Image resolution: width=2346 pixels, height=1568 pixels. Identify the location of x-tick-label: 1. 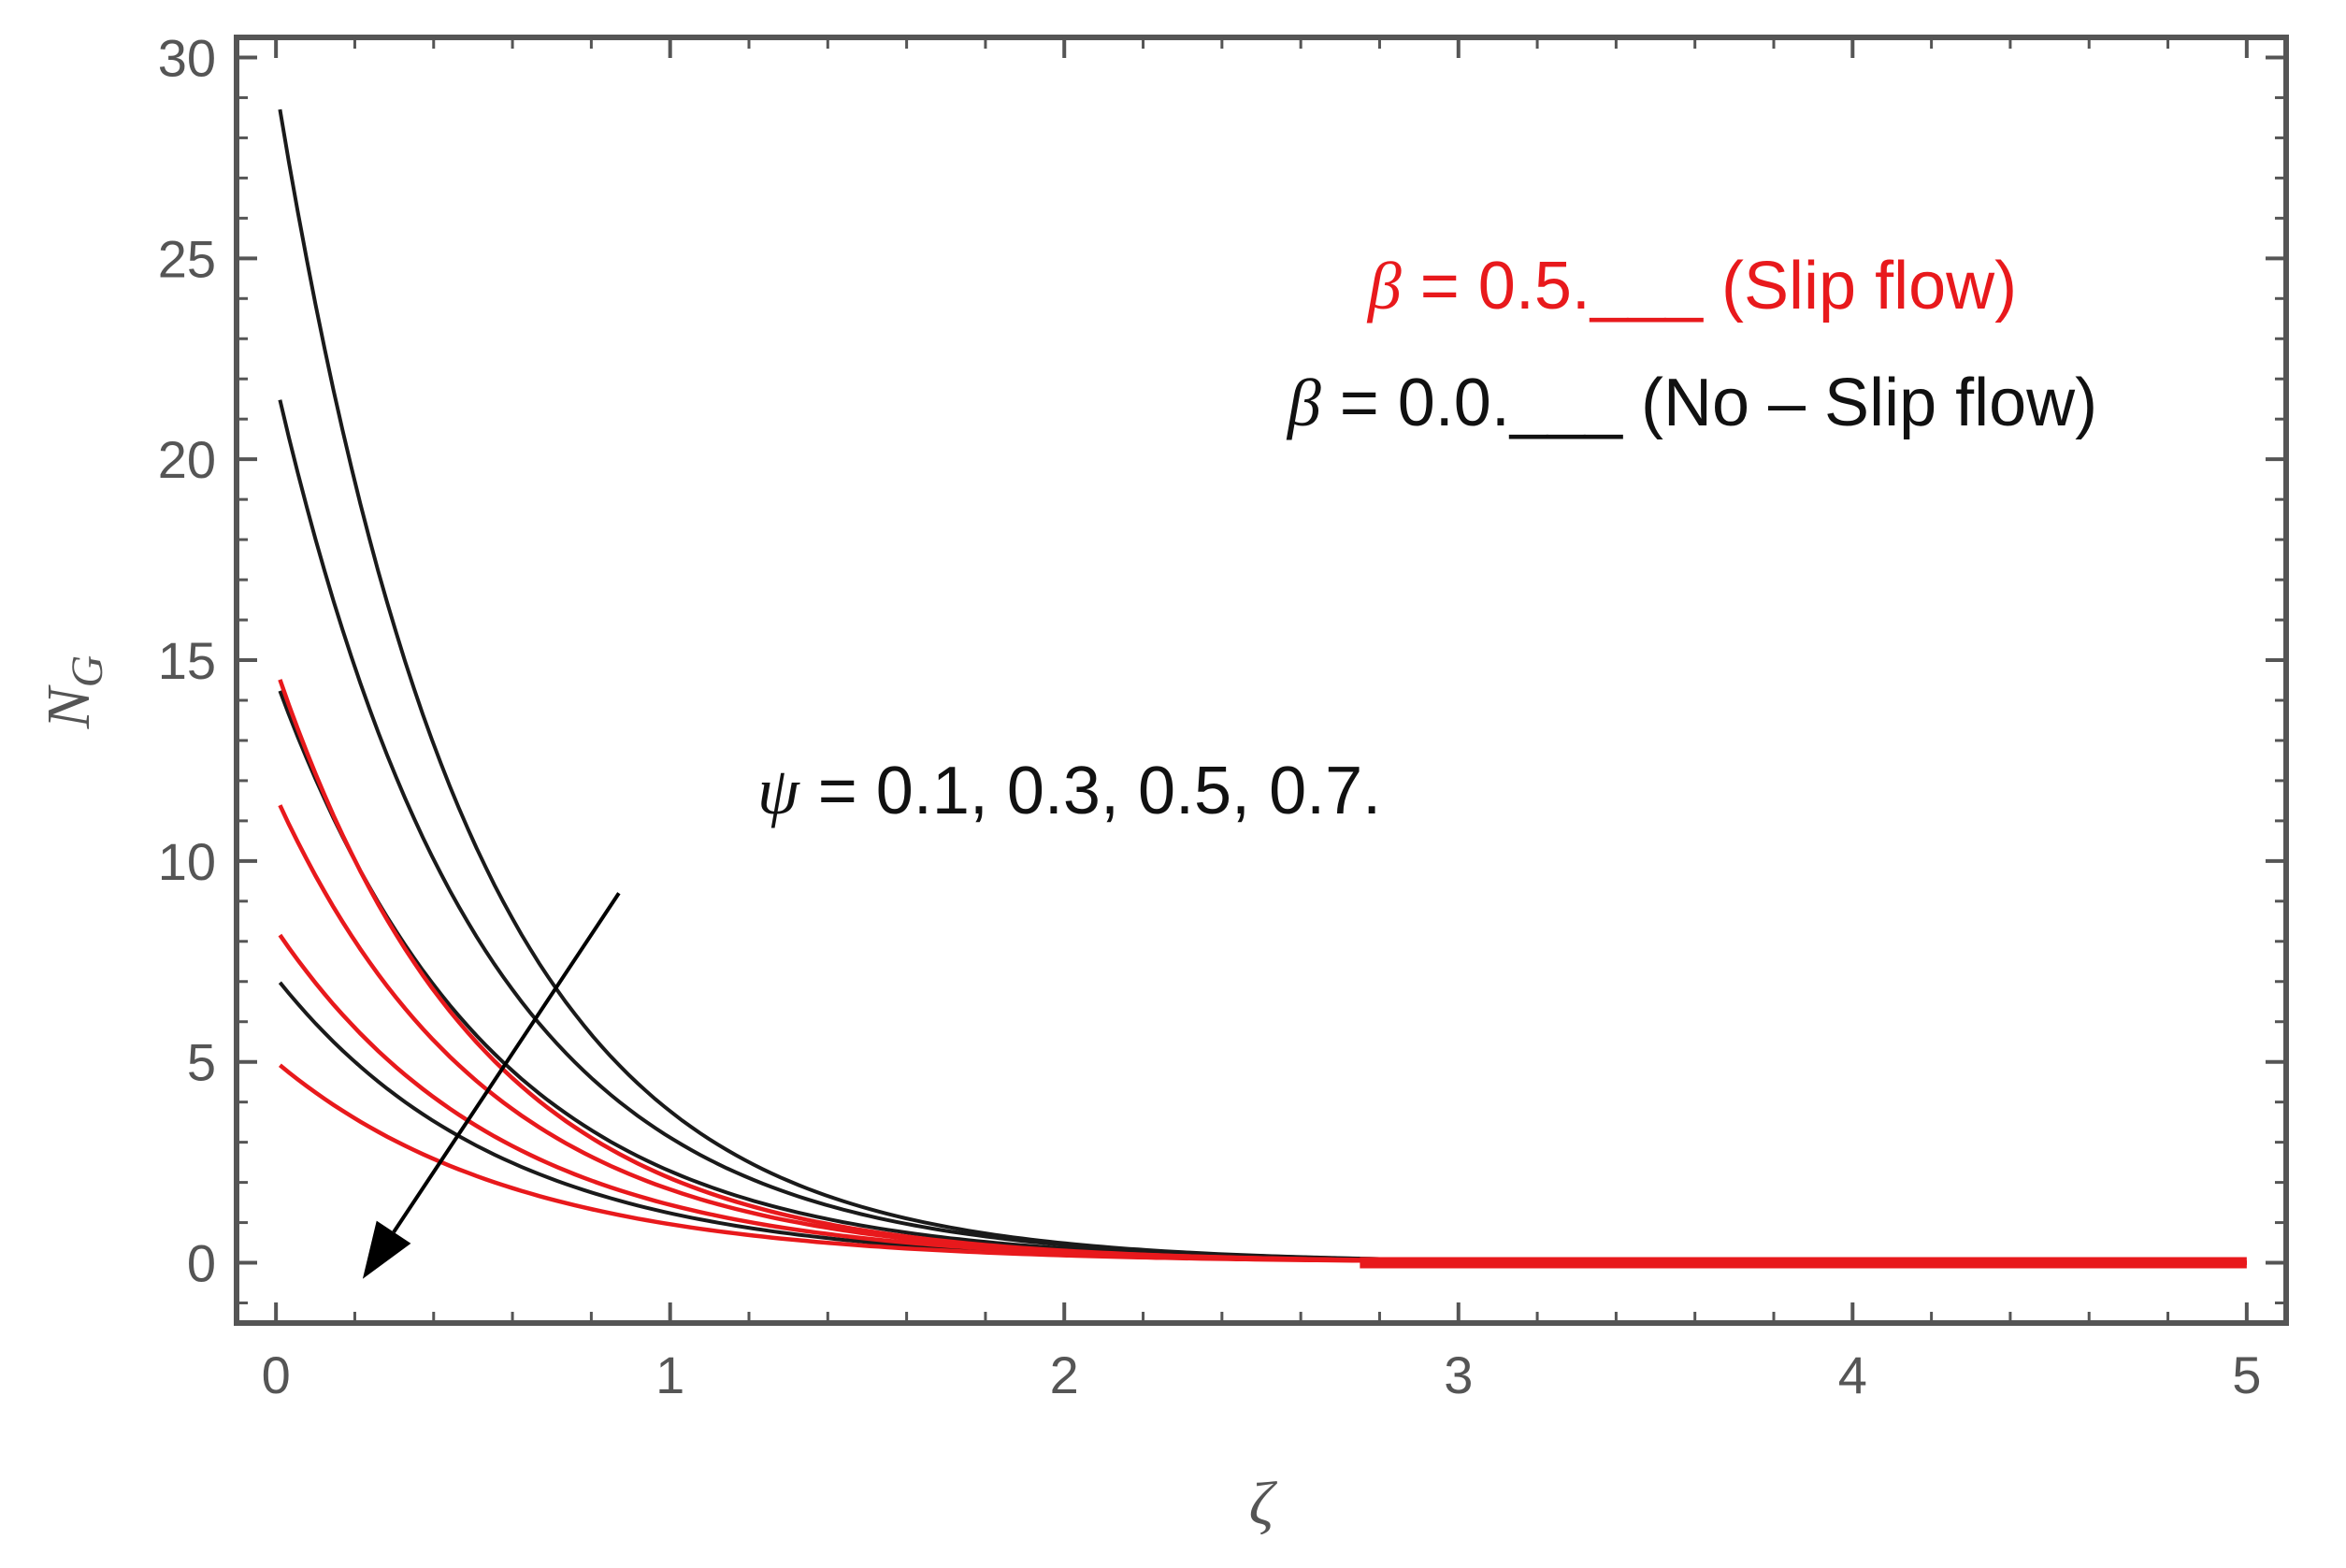
(669, 1374).